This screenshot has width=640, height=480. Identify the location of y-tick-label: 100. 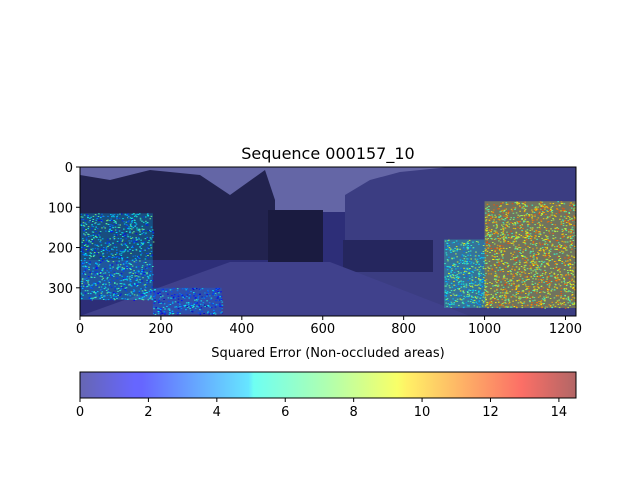
(60, 208).